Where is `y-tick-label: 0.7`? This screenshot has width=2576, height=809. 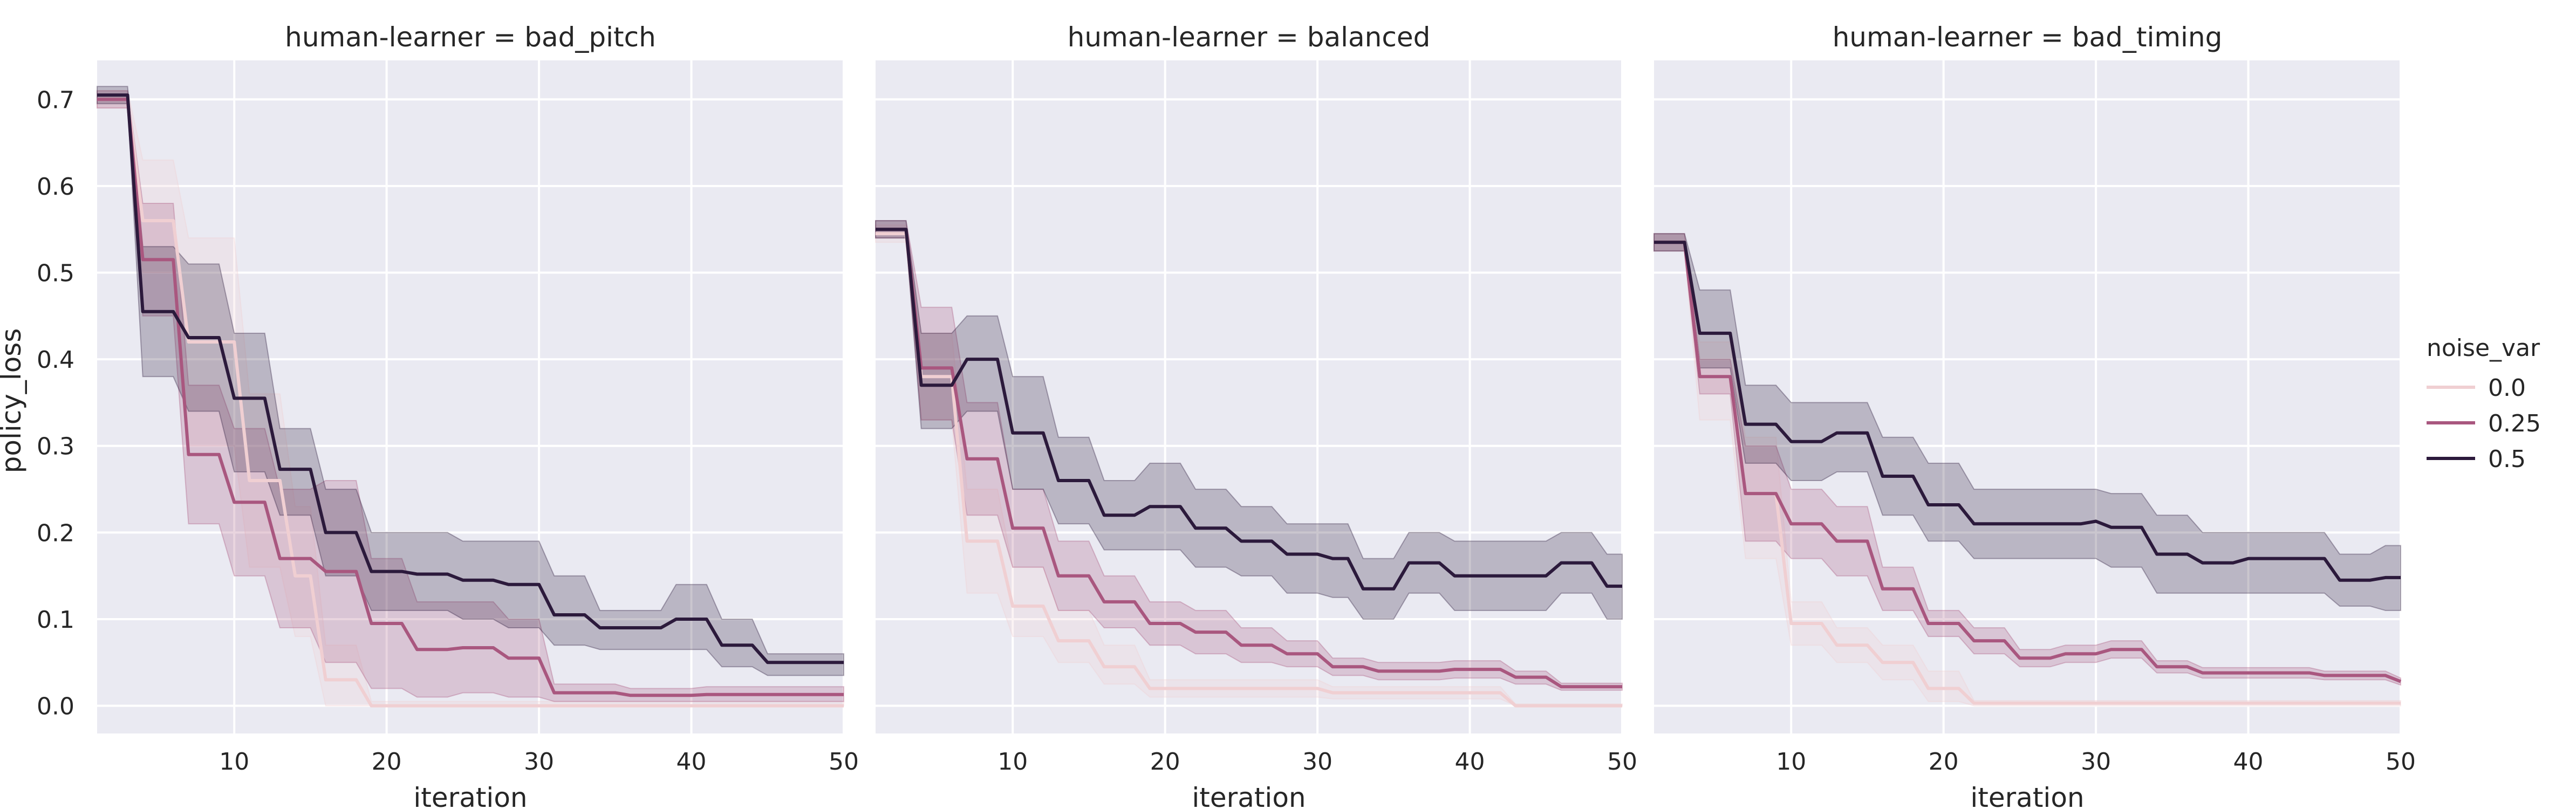
y-tick-label: 0.7 is located at coordinates (55, 100).